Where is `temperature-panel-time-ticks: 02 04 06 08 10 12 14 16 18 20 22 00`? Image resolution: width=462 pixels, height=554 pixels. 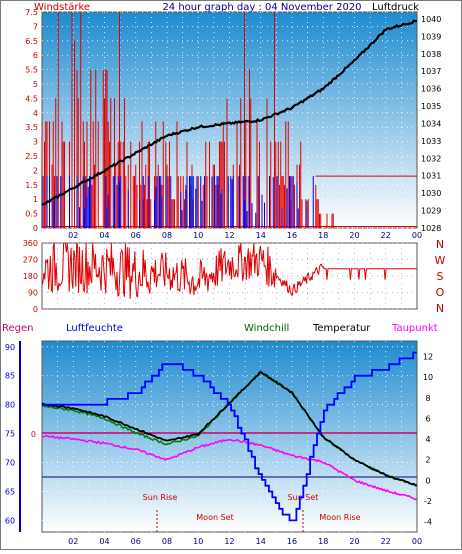
temperature-panel-time-ticks: 02 04 06 08 10 12 14 16 18 20 22 00 is located at coordinates (245, 541).